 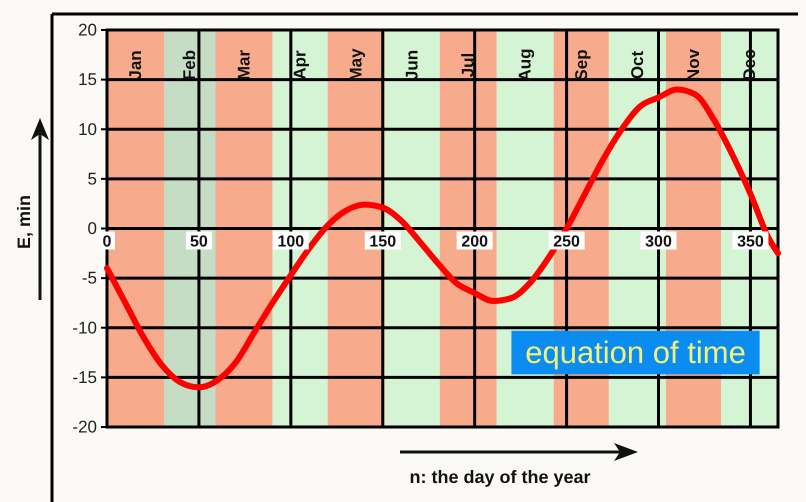 I want to click on band-label: May, so click(x=356, y=65).